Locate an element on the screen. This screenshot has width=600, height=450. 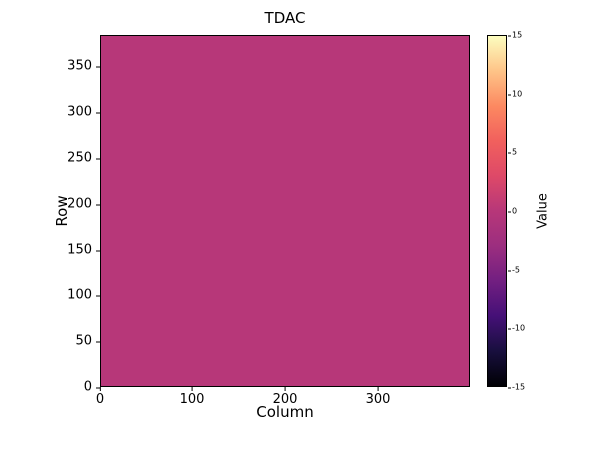
x-tick-label: 100 is located at coordinates (192, 397).